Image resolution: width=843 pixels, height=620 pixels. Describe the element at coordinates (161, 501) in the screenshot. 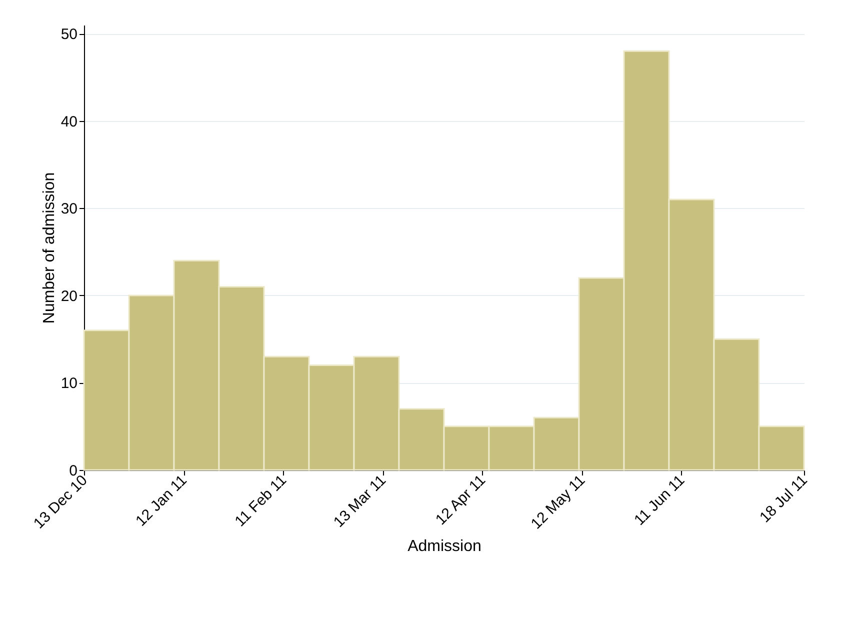

I see `x-tick-label: 12 Jan 11` at that location.